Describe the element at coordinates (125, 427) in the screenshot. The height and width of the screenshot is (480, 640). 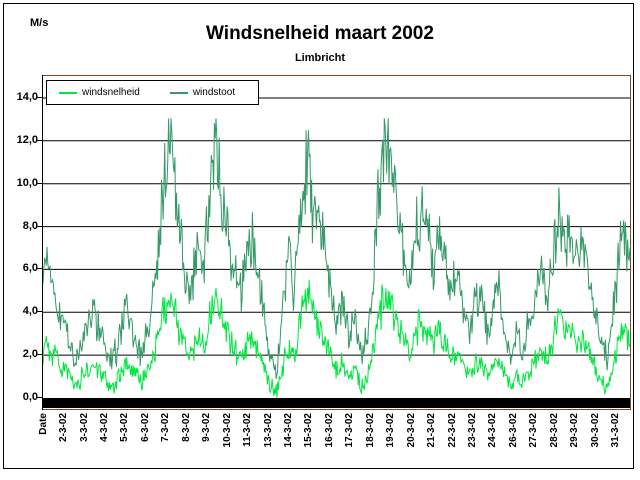
I see `x-tick-label: 5-3-02` at that location.